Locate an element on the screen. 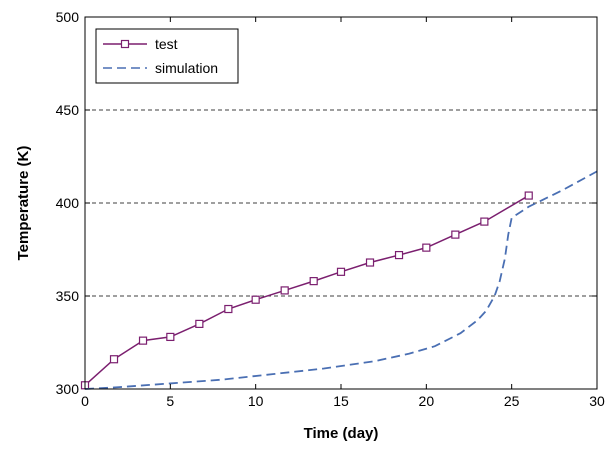 The image size is (616, 449). y-axis-title: Temperature (K) is located at coordinates (23, 203).